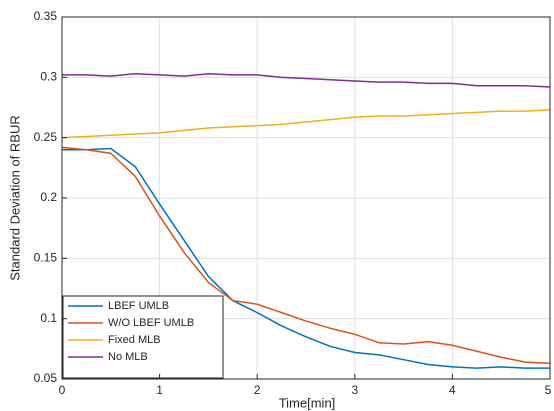 The height and width of the screenshot is (411, 554). I want to click on legend-label: W/O LBEF UMLB, so click(151, 323).